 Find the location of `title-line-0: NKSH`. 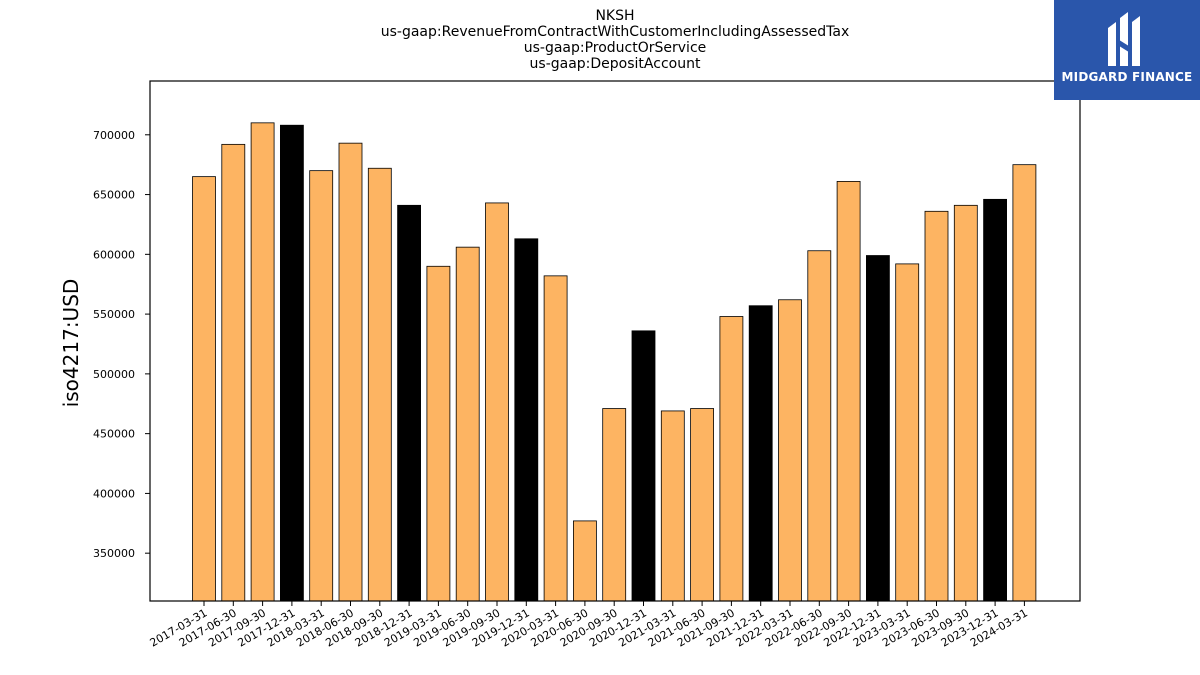

title-line-0: NKSH is located at coordinates (614, 16).